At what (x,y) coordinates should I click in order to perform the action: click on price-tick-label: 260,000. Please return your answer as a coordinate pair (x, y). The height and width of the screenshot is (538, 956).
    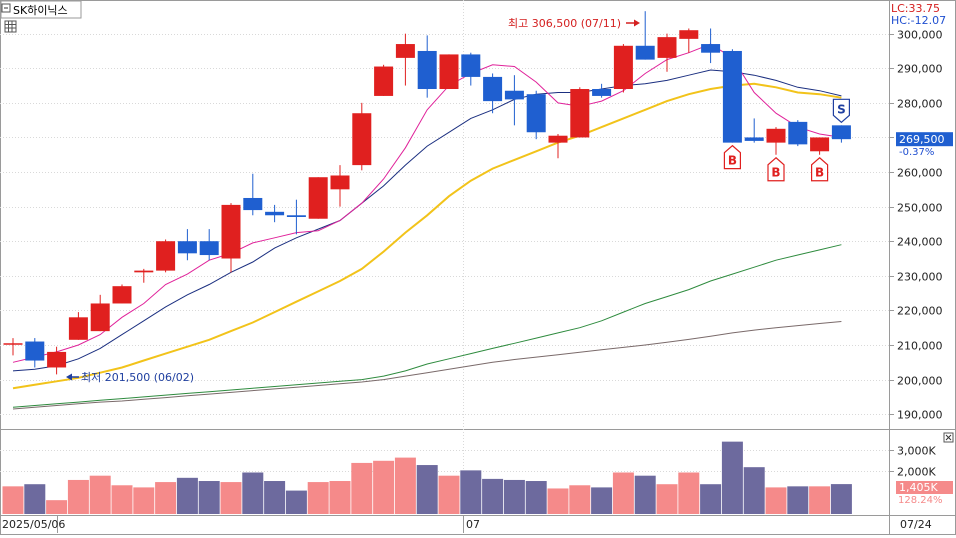
    Looking at the image, I should click on (920, 173).